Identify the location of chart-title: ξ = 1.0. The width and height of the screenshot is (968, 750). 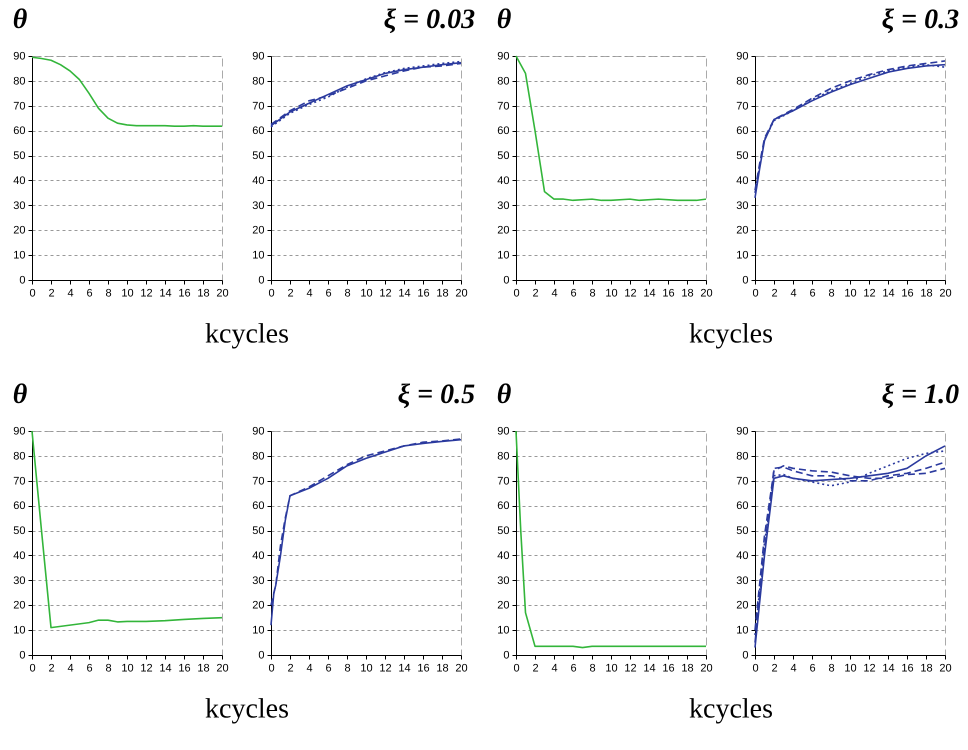
(921, 394).